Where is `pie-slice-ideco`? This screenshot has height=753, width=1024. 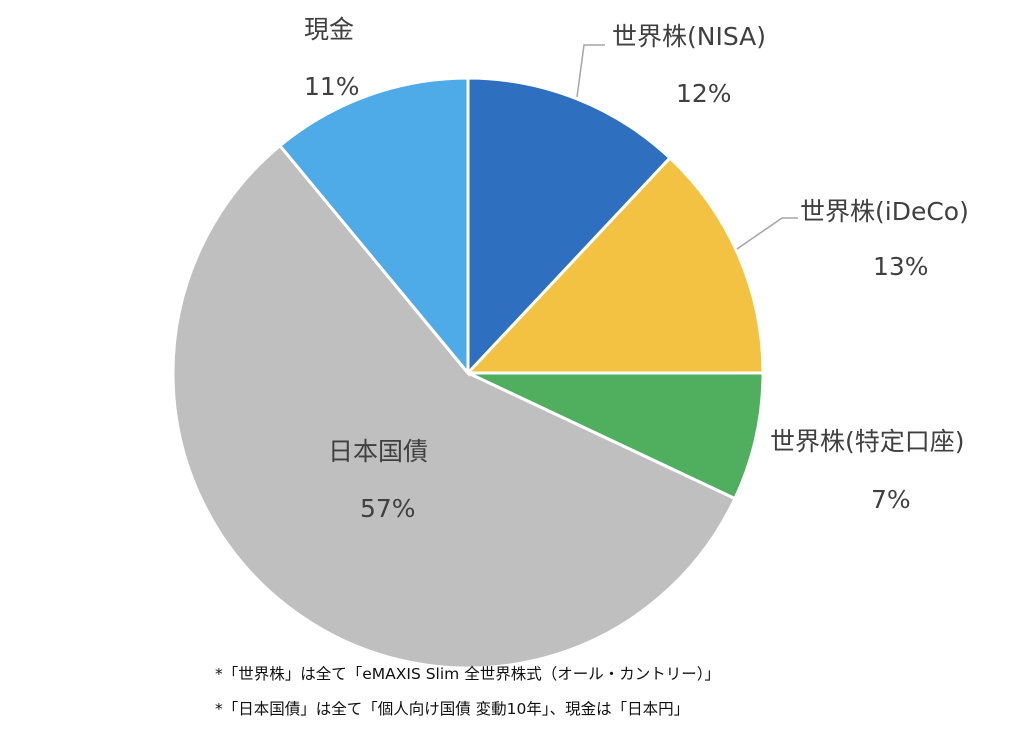
pie-slice-ideco is located at coordinates (614, 265).